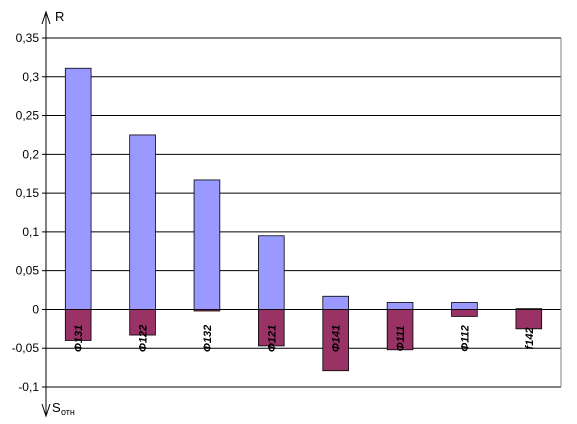 The height and width of the screenshot is (424, 577). Describe the element at coordinates (28, 387) in the screenshot. I see `y-tick-label: -0,1` at that location.